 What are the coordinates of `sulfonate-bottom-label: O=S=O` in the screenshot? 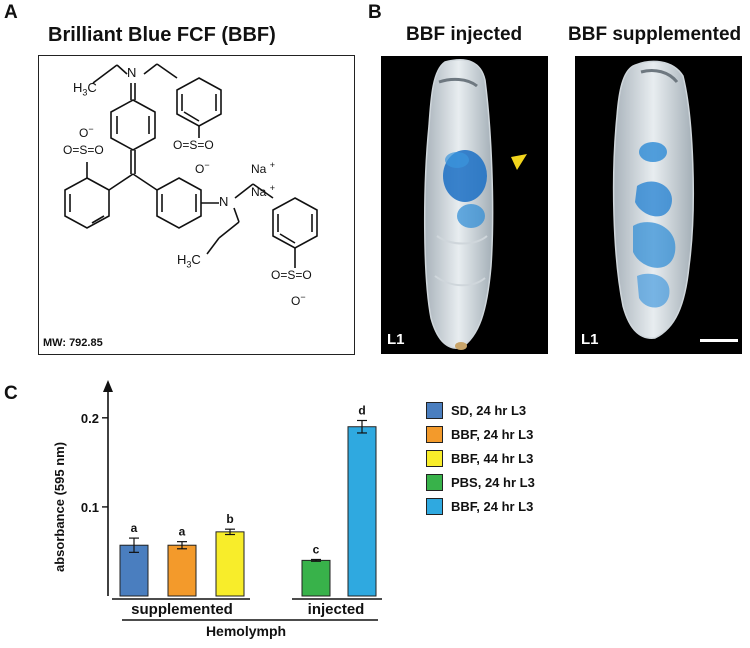 It's located at (291, 275).